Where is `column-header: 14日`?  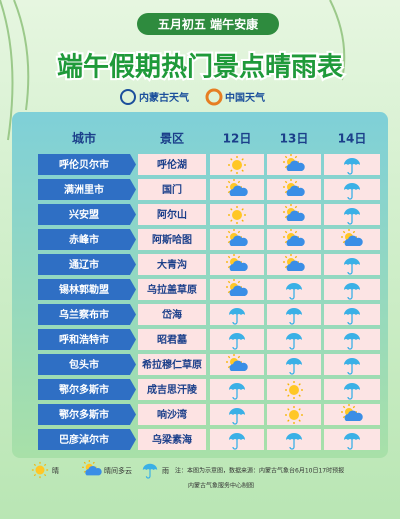 column-header: 14日 is located at coordinates (352, 139).